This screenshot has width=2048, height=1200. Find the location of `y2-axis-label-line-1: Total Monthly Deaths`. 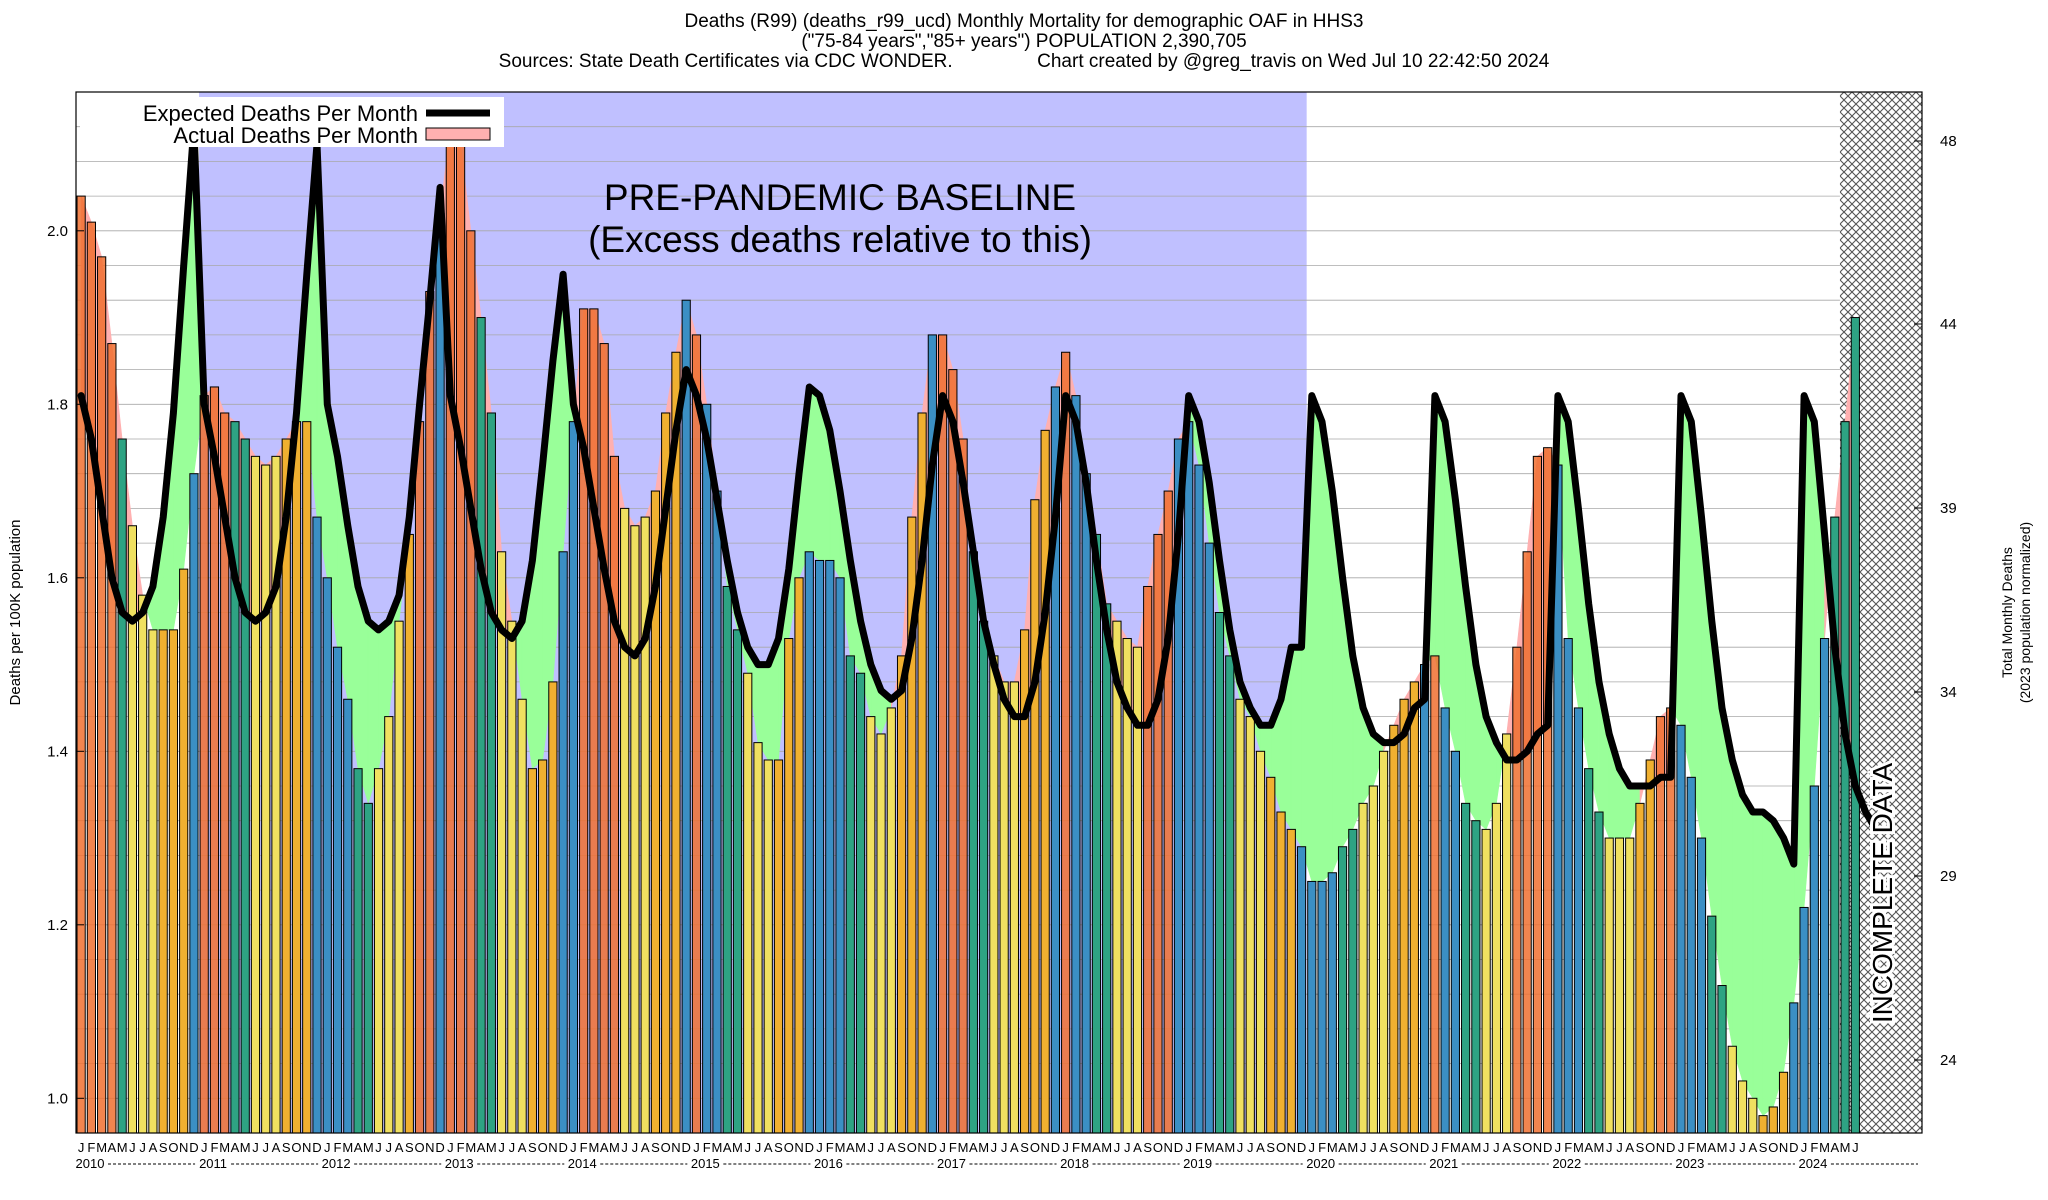

y2-axis-label-line-1: Total Monthly Deaths is located at coordinates (2007, 612).